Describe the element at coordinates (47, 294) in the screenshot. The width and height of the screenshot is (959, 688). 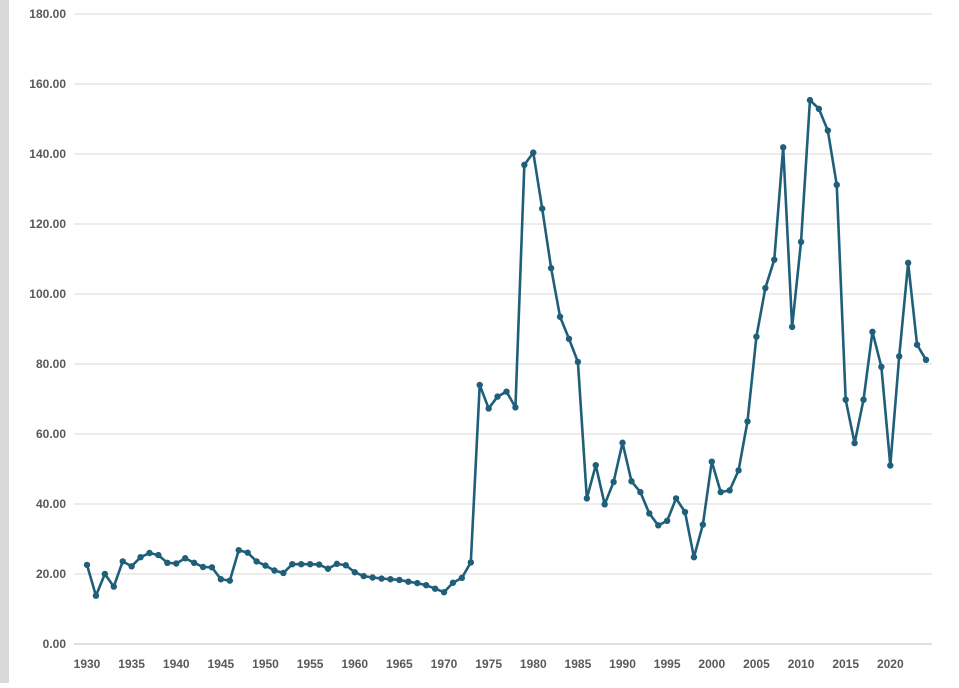
I see `y-tick-label: 100.00` at that location.